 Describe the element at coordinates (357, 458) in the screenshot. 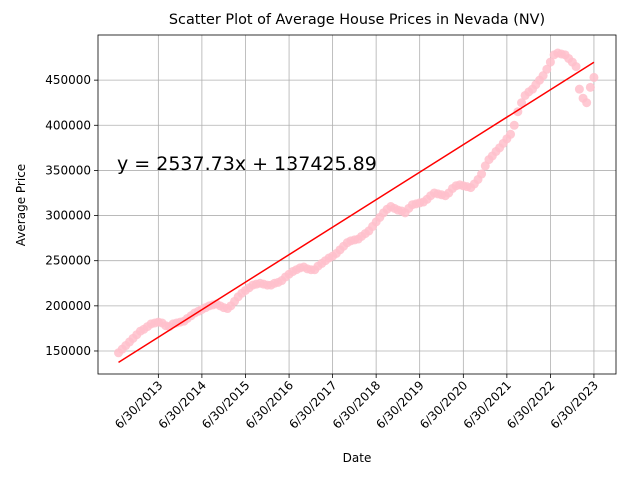

I see `x-axis-label: Date` at that location.